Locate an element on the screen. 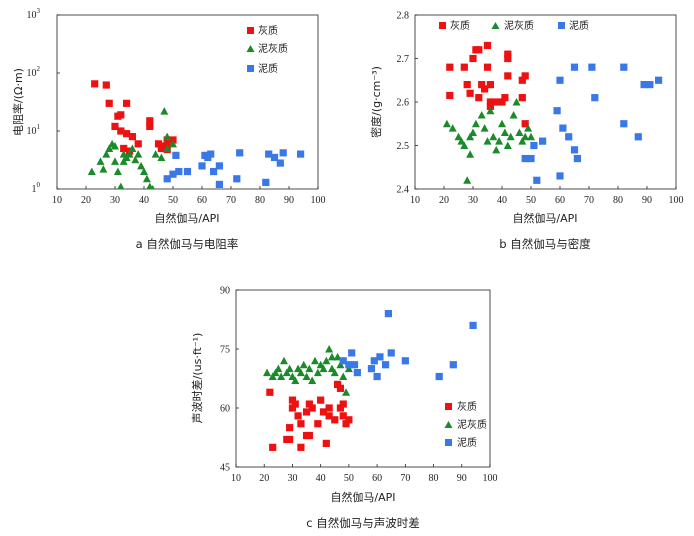 The width and height of the screenshot is (694, 536). chart-a-legend-marker-mudstone is located at coordinates (250, 68).